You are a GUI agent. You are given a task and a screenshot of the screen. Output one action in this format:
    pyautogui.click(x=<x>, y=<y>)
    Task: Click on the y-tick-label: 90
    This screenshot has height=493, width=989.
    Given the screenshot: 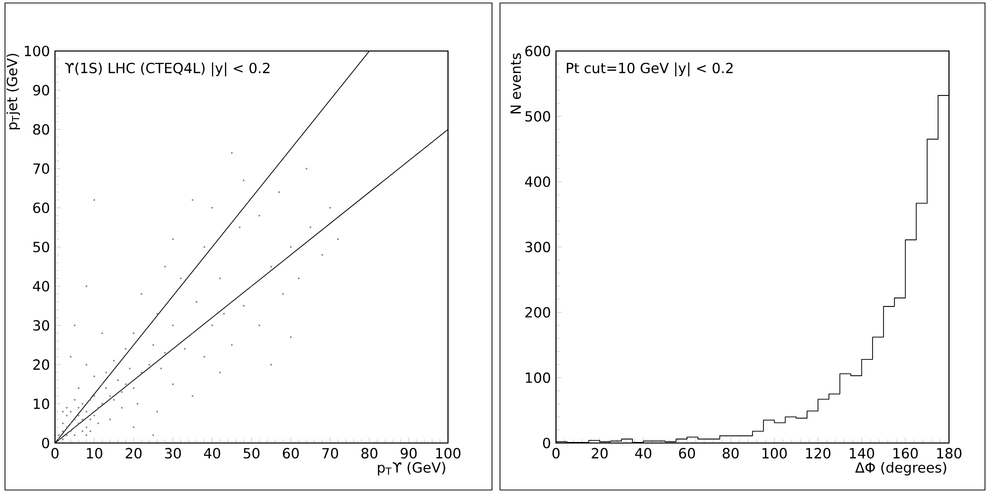 What is the action you would take?
    pyautogui.click(x=41, y=90)
    